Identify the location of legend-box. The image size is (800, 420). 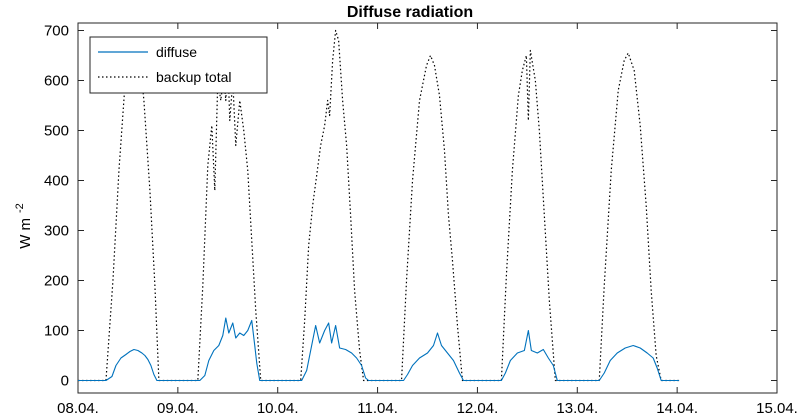
(178, 65).